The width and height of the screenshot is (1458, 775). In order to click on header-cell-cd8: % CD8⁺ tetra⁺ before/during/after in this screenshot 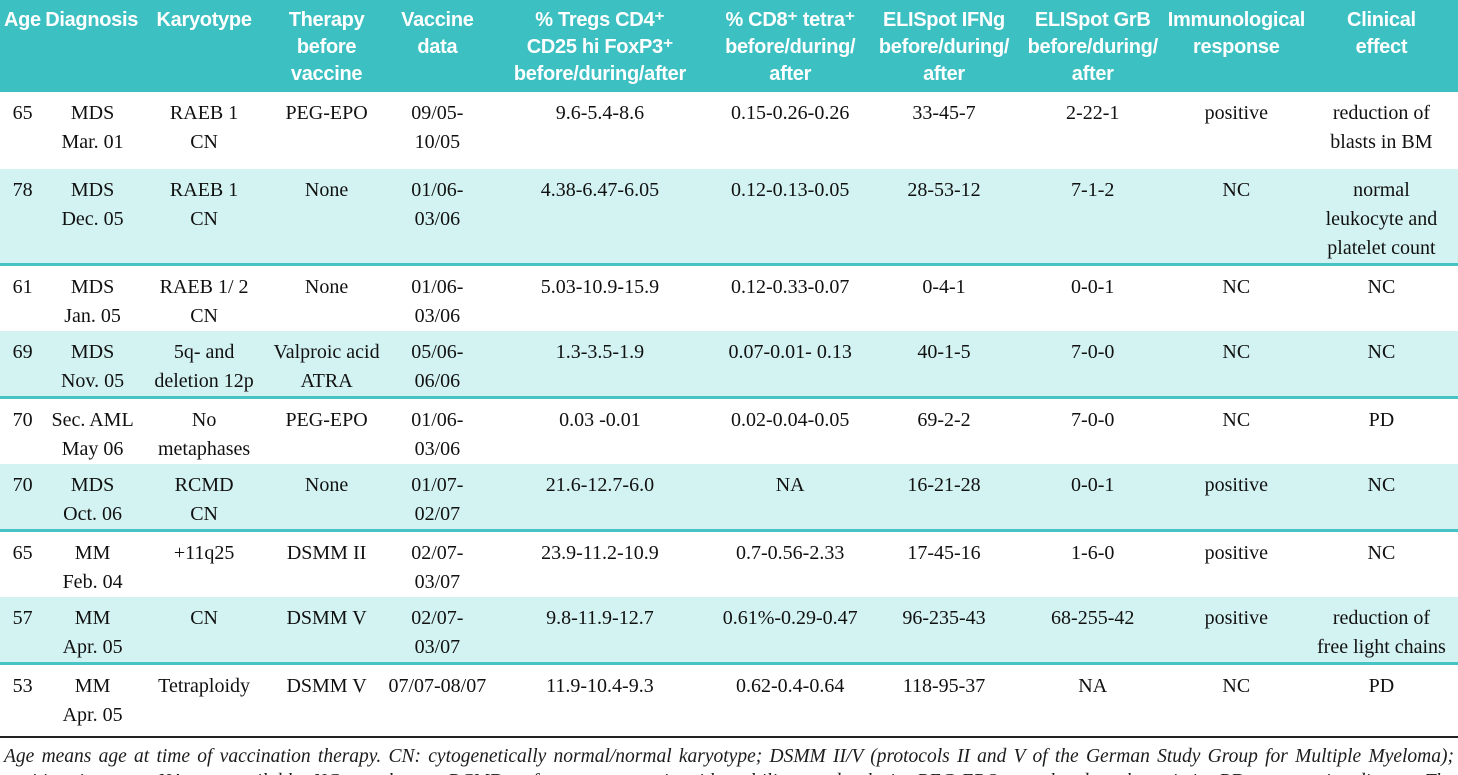, I will do `click(790, 46)`.